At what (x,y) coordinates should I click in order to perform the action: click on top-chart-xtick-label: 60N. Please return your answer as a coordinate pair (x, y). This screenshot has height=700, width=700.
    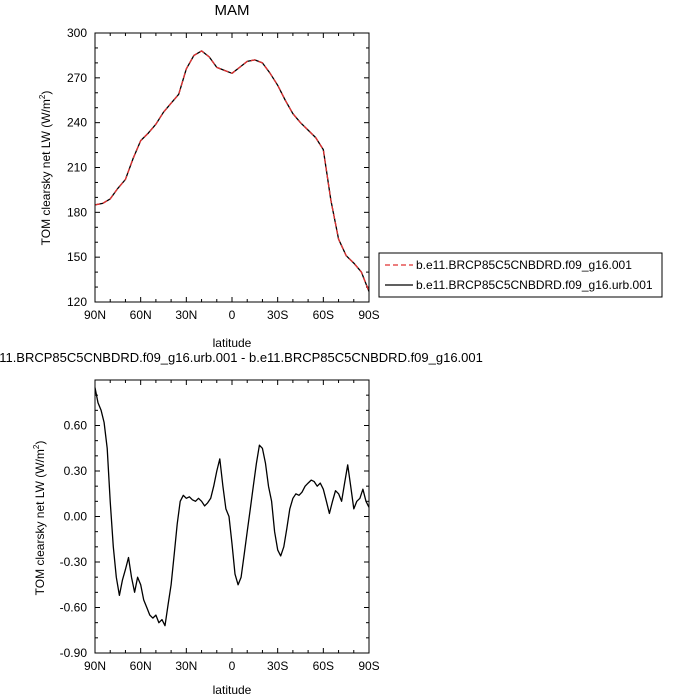
    Looking at the image, I should click on (141, 315).